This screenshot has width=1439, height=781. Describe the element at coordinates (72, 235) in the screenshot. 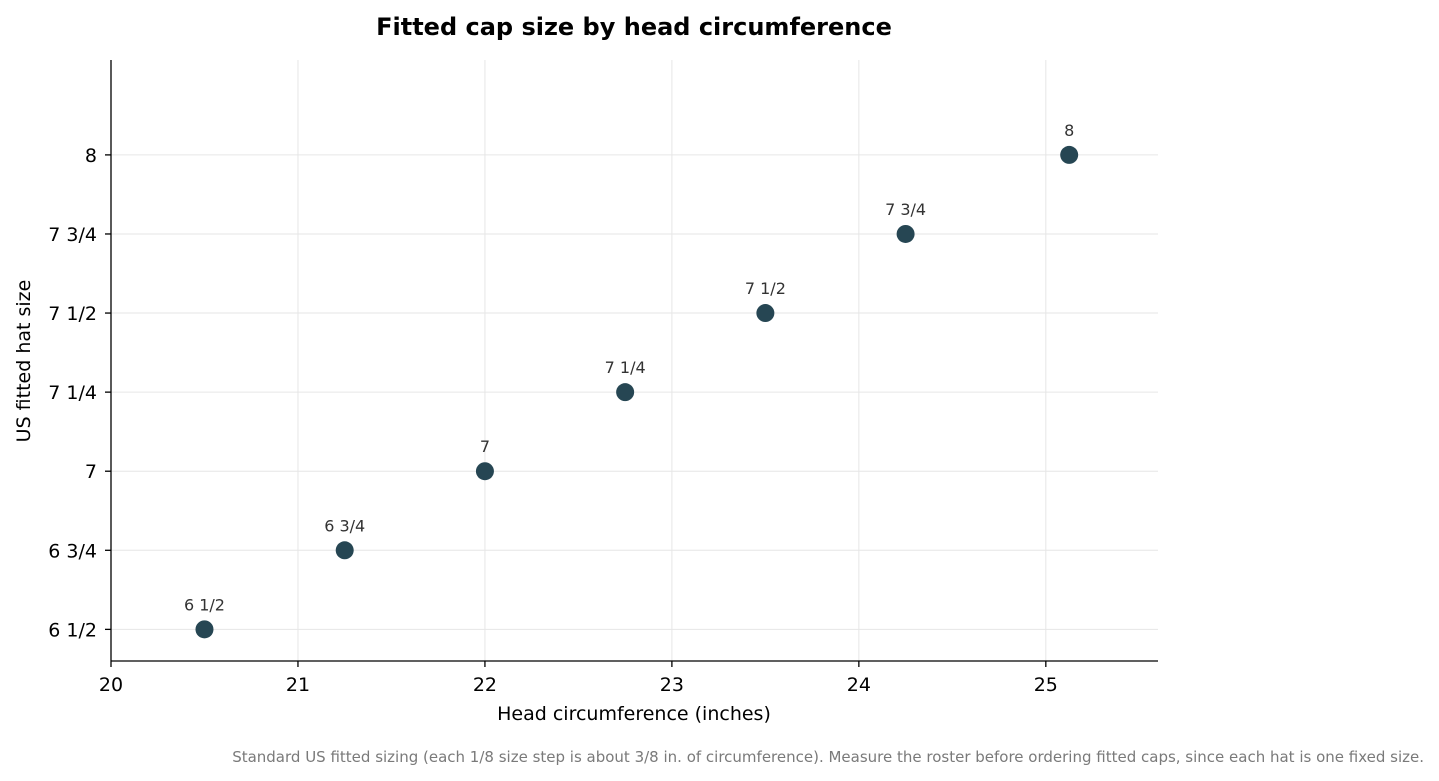

I see `y-tick-label: 7 3/4` at that location.